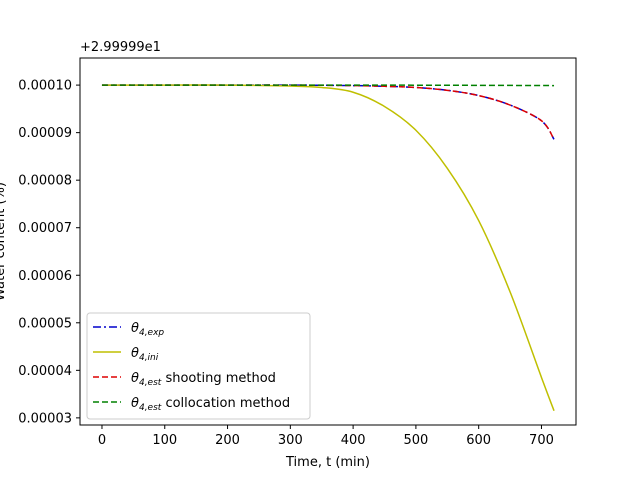  Describe the element at coordinates (327, 462) in the screenshot. I see `x-axis-label: Time, t (min)` at that location.